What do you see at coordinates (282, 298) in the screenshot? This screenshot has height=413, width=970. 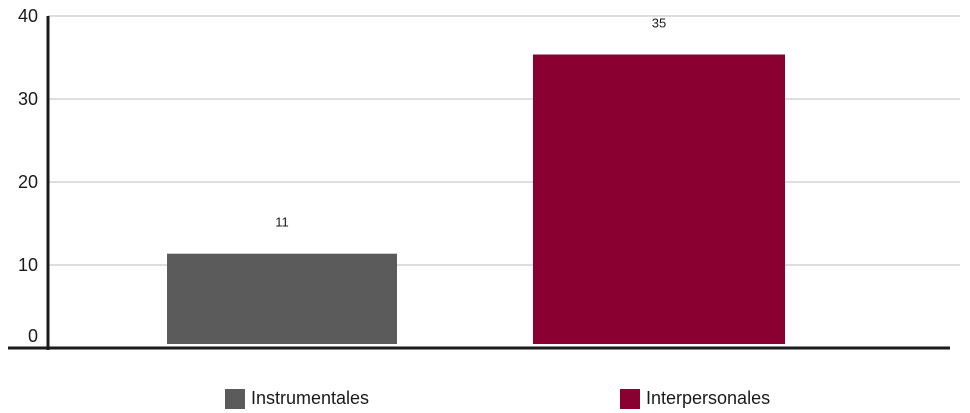 I see `bar-instrumentales` at bounding box center [282, 298].